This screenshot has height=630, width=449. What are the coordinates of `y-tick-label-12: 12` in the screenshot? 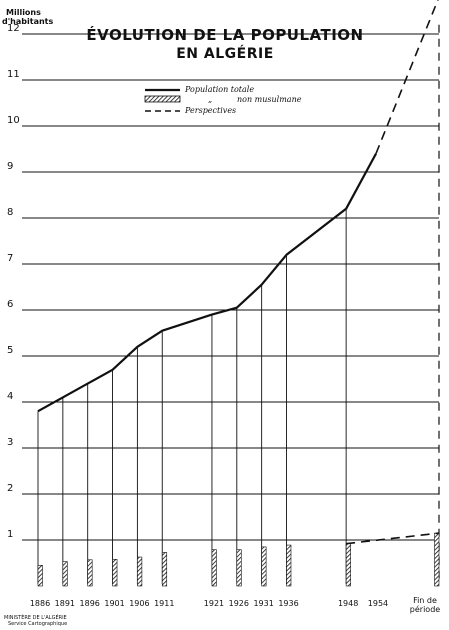 It's located at (13, 28).